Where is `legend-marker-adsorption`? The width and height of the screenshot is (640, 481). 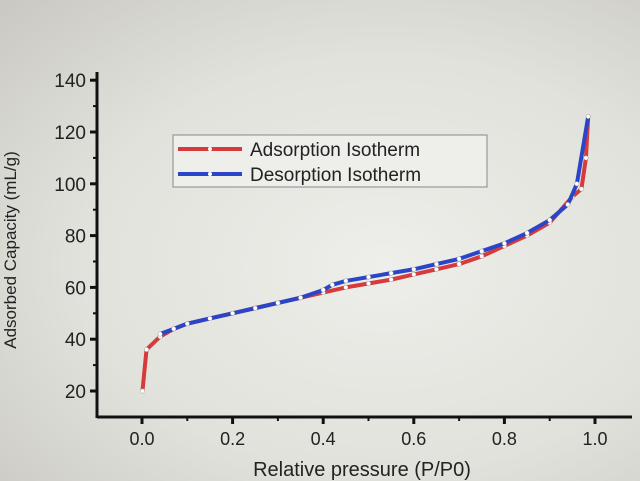
legend-marker-adsorption is located at coordinates (210, 149).